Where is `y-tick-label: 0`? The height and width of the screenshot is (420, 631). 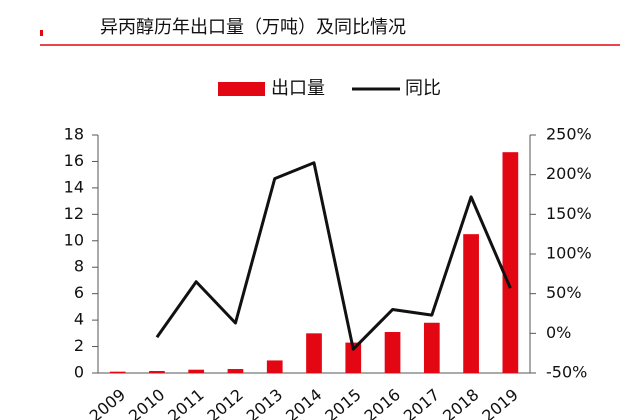
y-tick-label: 0 is located at coordinates (79, 372).